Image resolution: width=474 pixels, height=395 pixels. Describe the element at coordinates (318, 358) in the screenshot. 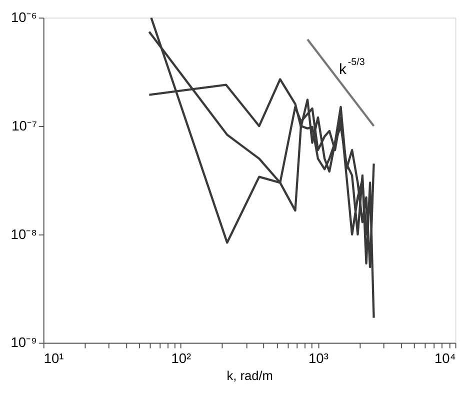

I see `x-tick-label: 10³` at that location.